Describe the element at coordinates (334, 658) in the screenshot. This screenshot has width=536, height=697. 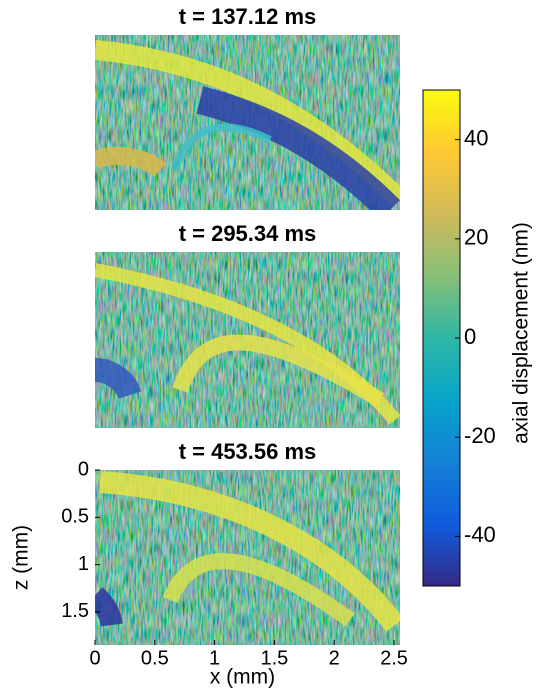
I see `x-tick-label: 2` at that location.